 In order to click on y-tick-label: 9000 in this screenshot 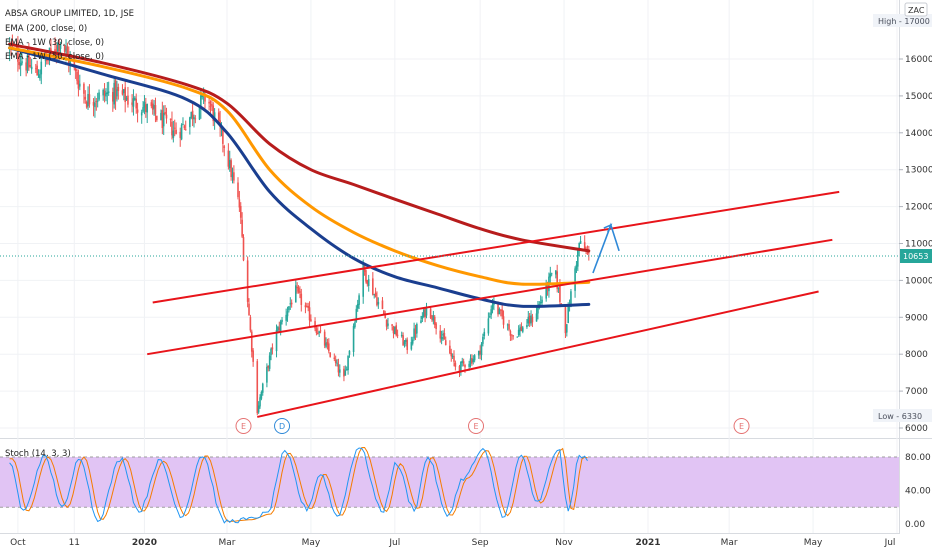, I will do `click(916, 318)`.